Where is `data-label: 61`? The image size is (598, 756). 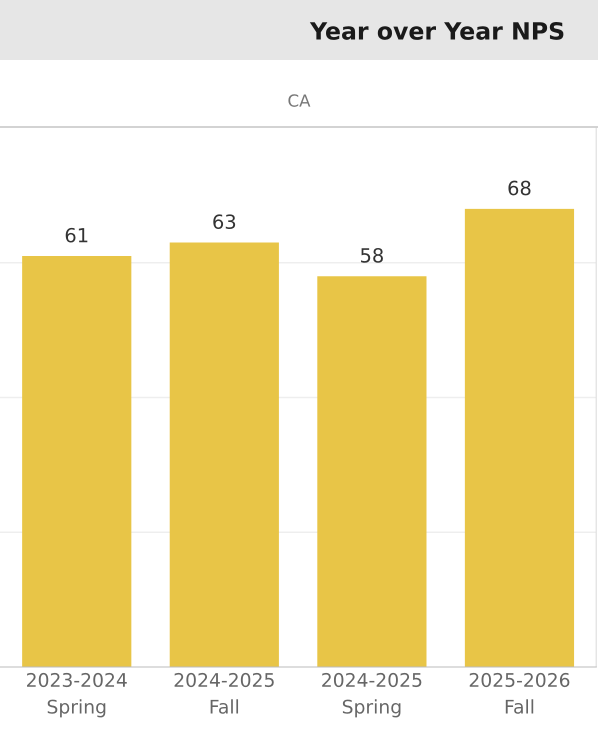
data-label: 61 is located at coordinates (77, 235).